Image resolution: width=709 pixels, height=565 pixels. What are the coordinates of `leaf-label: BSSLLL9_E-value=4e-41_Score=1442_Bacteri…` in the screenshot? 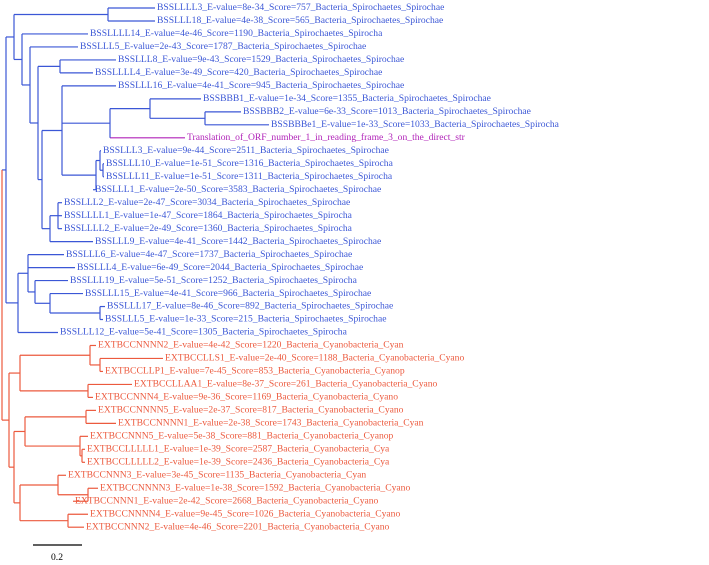 It's located at (238, 241).